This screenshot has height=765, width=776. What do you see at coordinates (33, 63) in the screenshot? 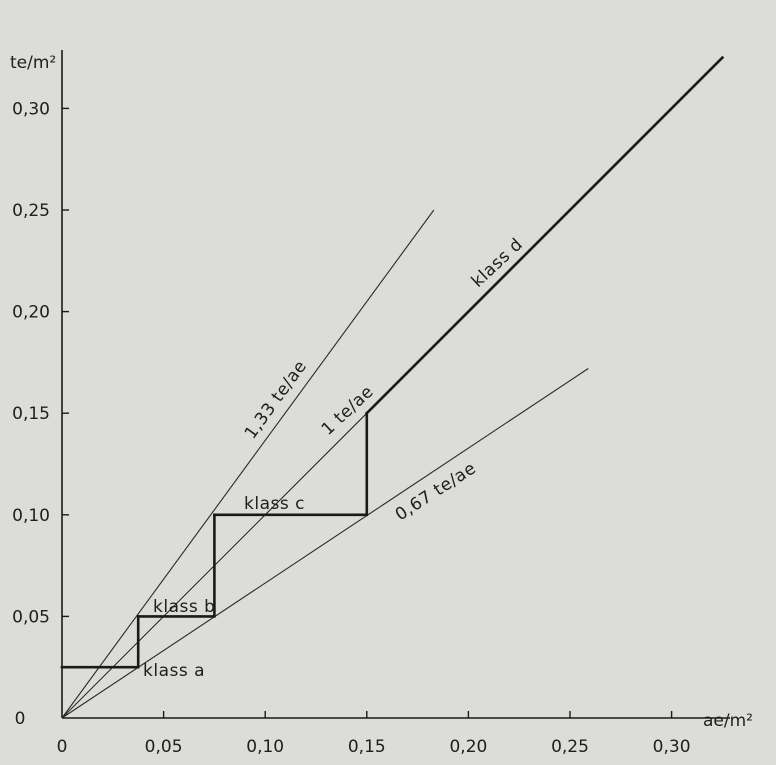
I see `y-axis-label: te/m²` at bounding box center [33, 63].